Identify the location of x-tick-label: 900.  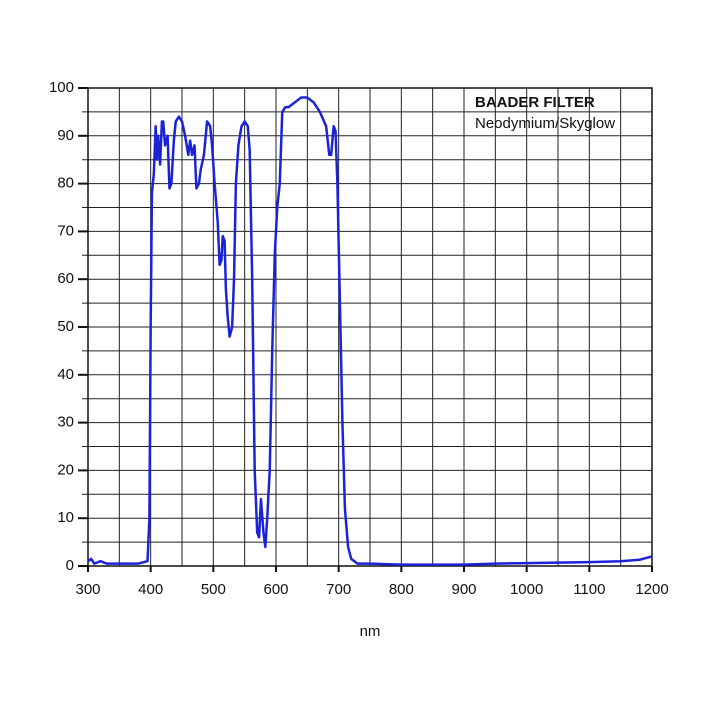
(463, 589).